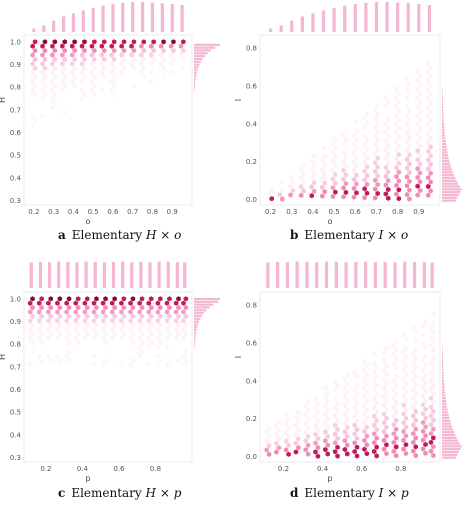  What do you see at coordinates (330, 221) in the screenshot?
I see `x-axis-label: o` at bounding box center [330, 221].